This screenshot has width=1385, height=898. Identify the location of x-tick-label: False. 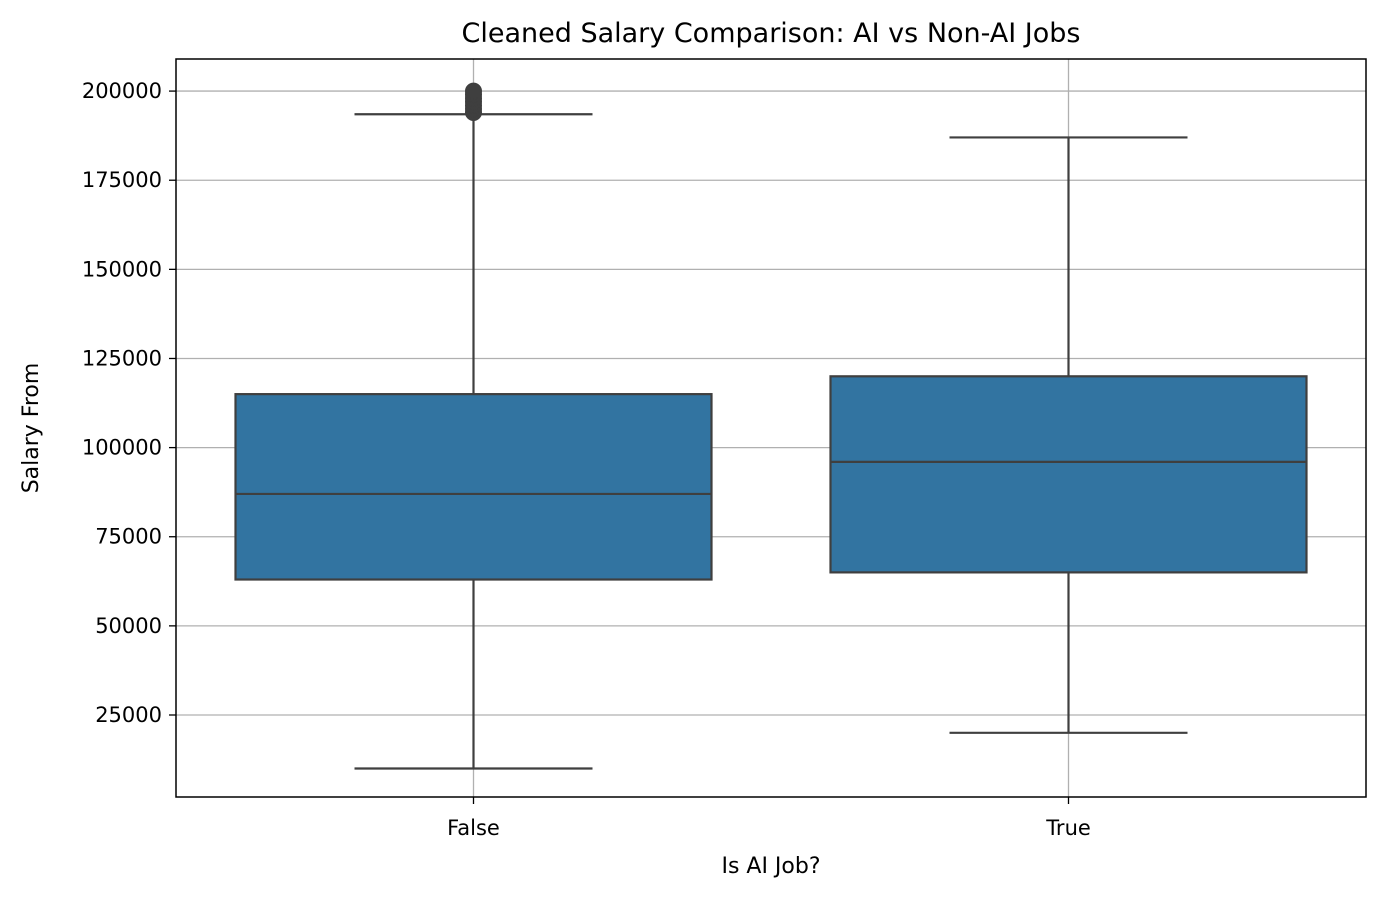
(473, 828).